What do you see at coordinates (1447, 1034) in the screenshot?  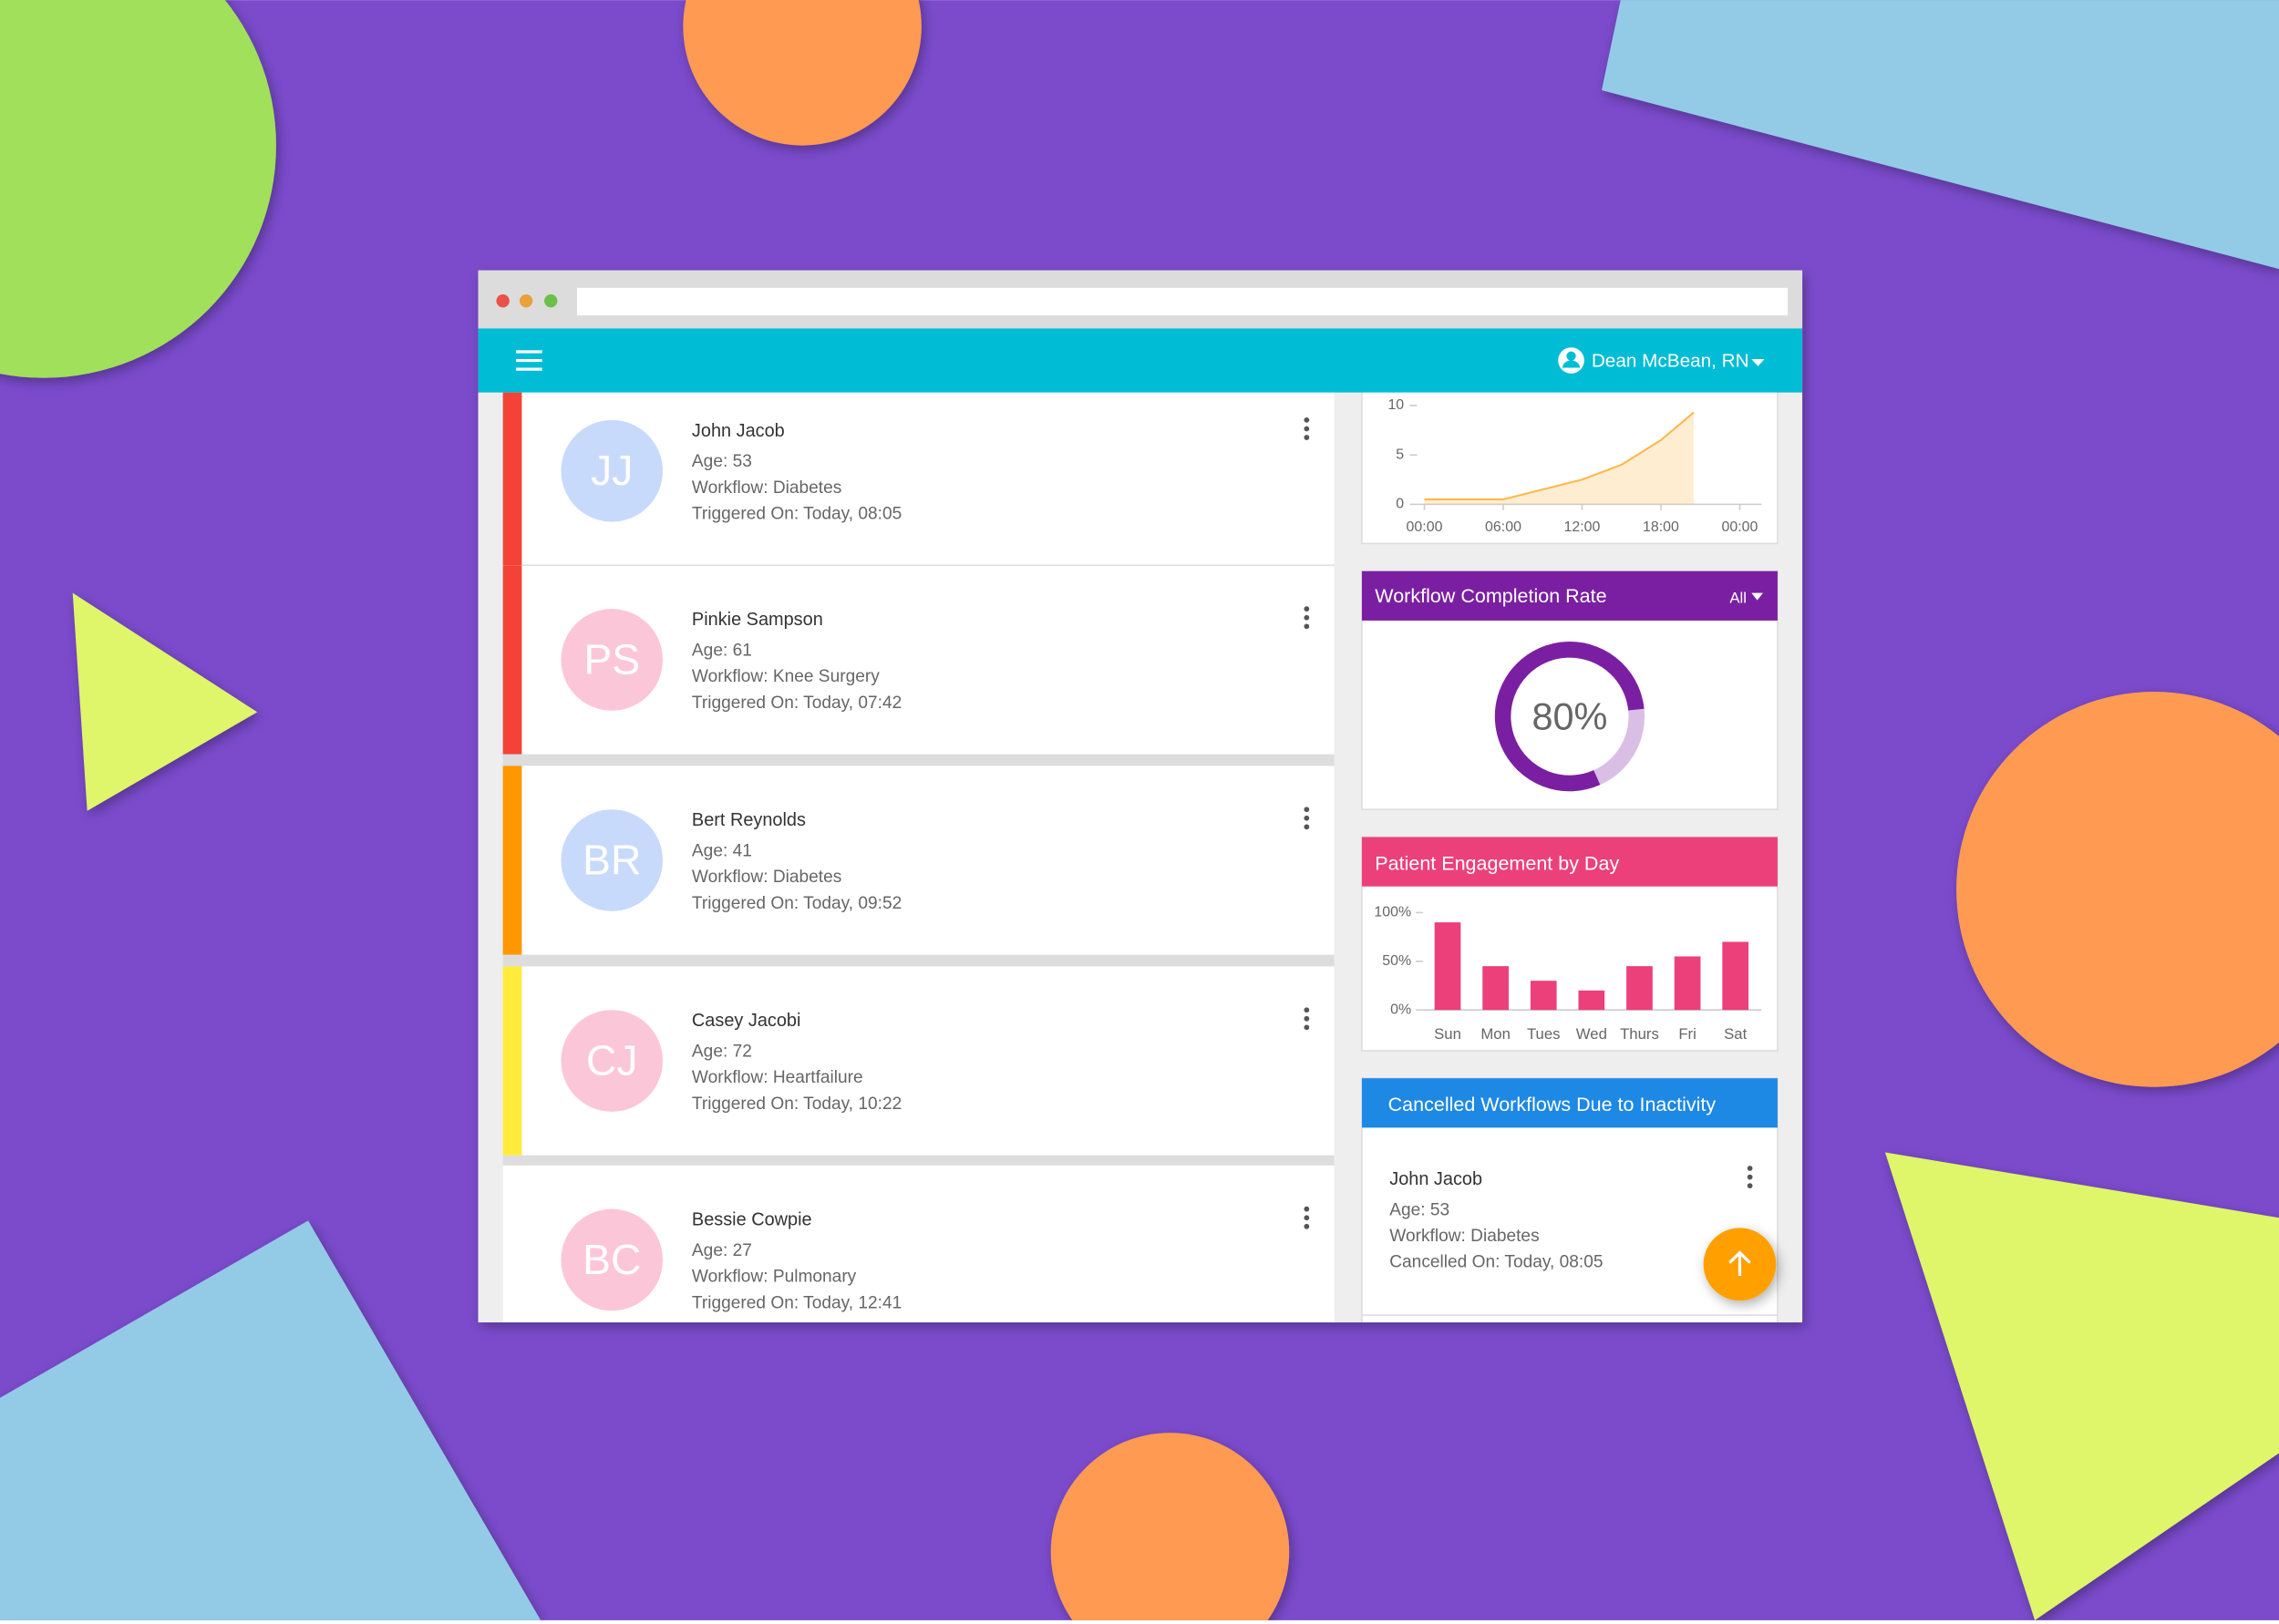 I see `x-tick-label: Sun` at bounding box center [1447, 1034].